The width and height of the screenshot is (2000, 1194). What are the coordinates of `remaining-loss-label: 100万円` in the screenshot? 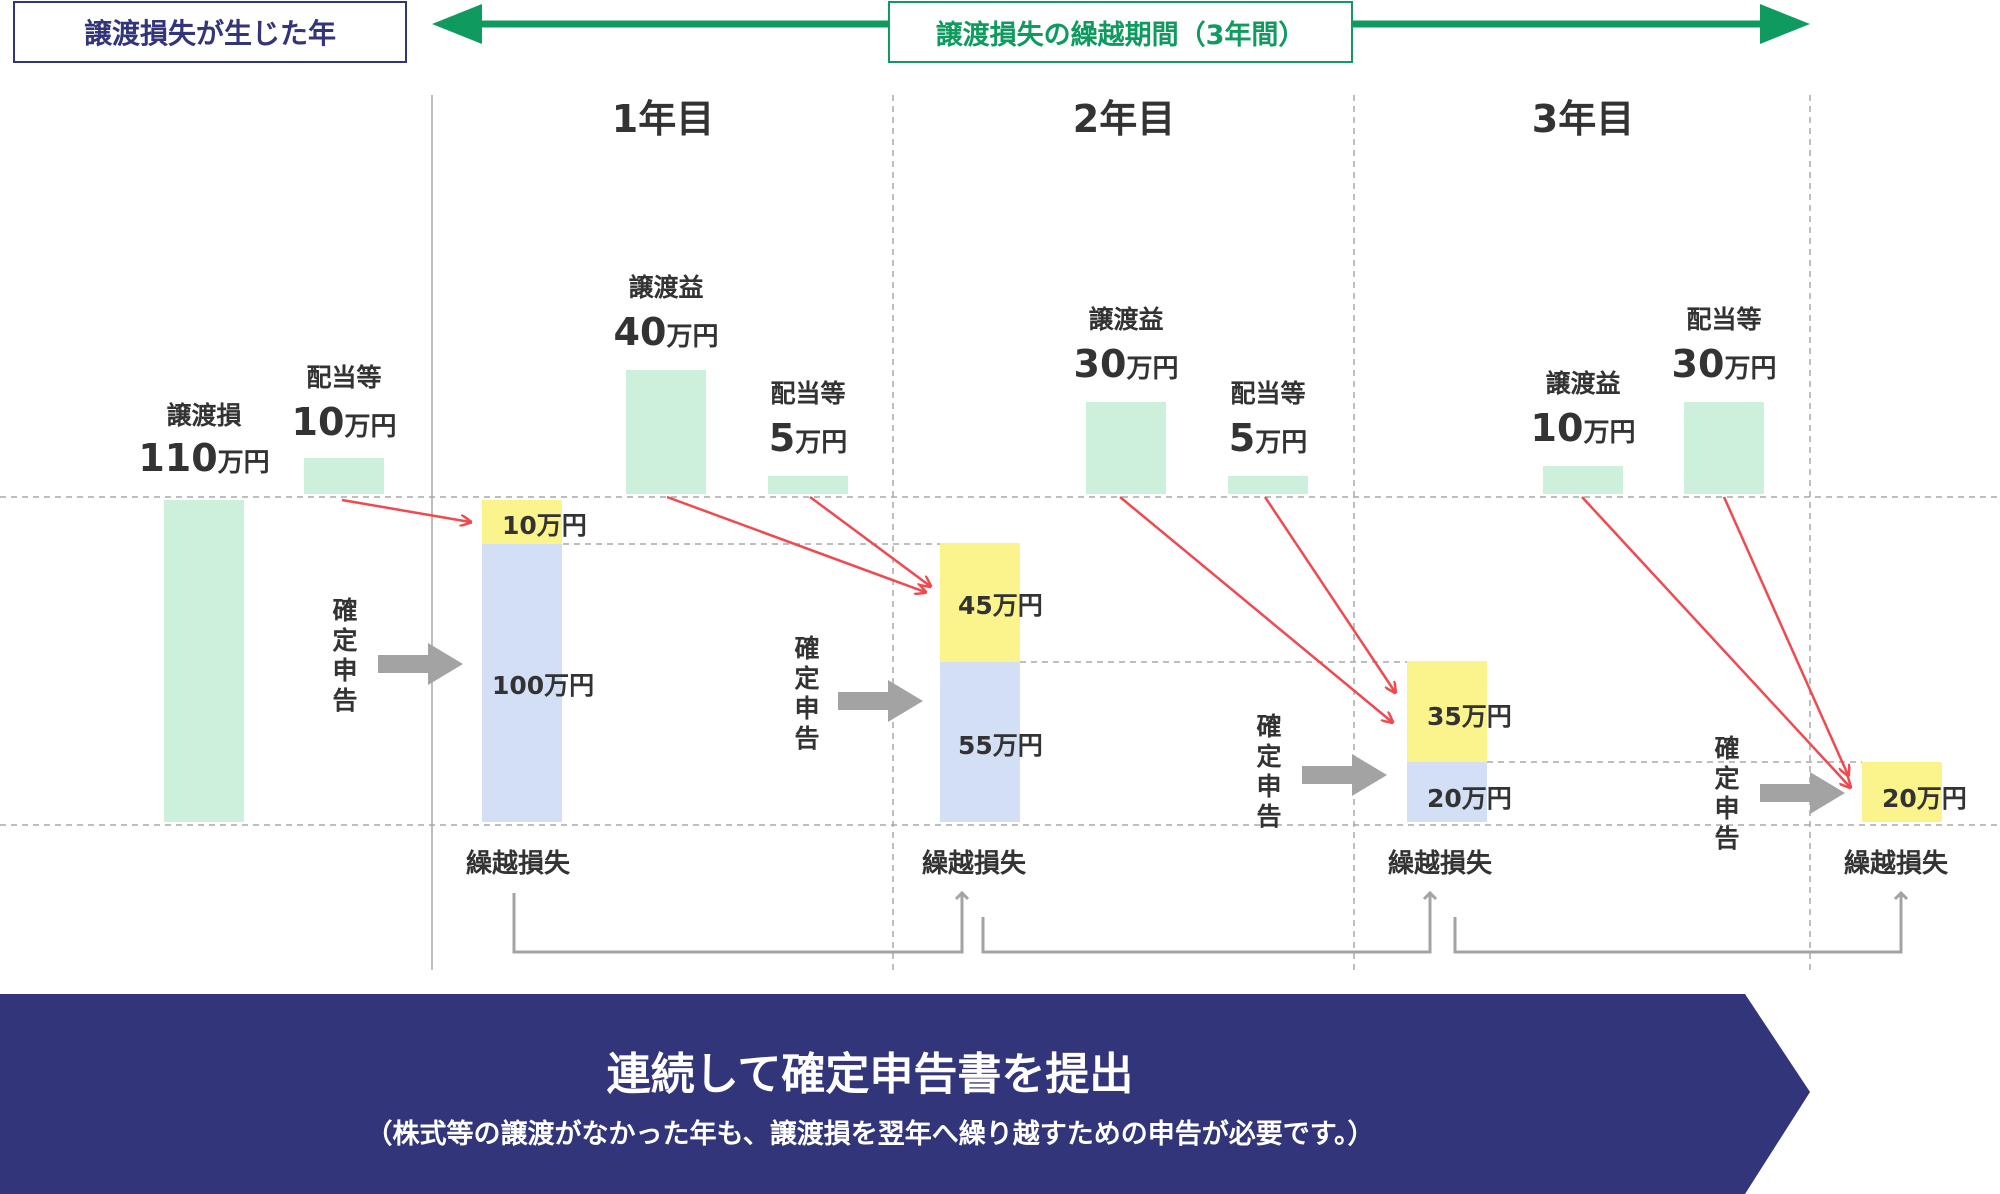 It's located at (543, 685).